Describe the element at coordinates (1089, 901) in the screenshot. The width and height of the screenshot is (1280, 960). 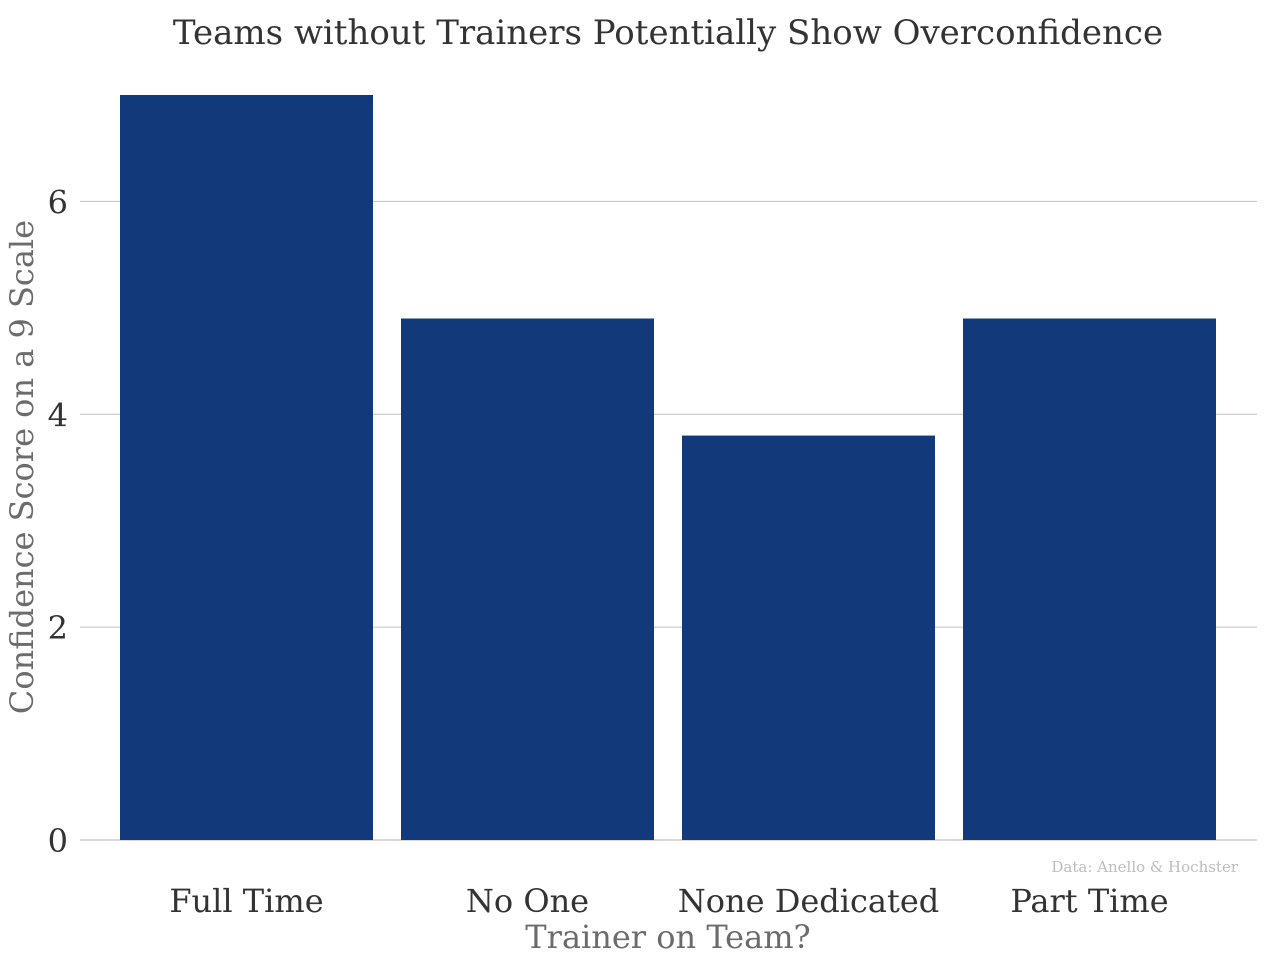
I see `x-tick-label: Part Time` at that location.